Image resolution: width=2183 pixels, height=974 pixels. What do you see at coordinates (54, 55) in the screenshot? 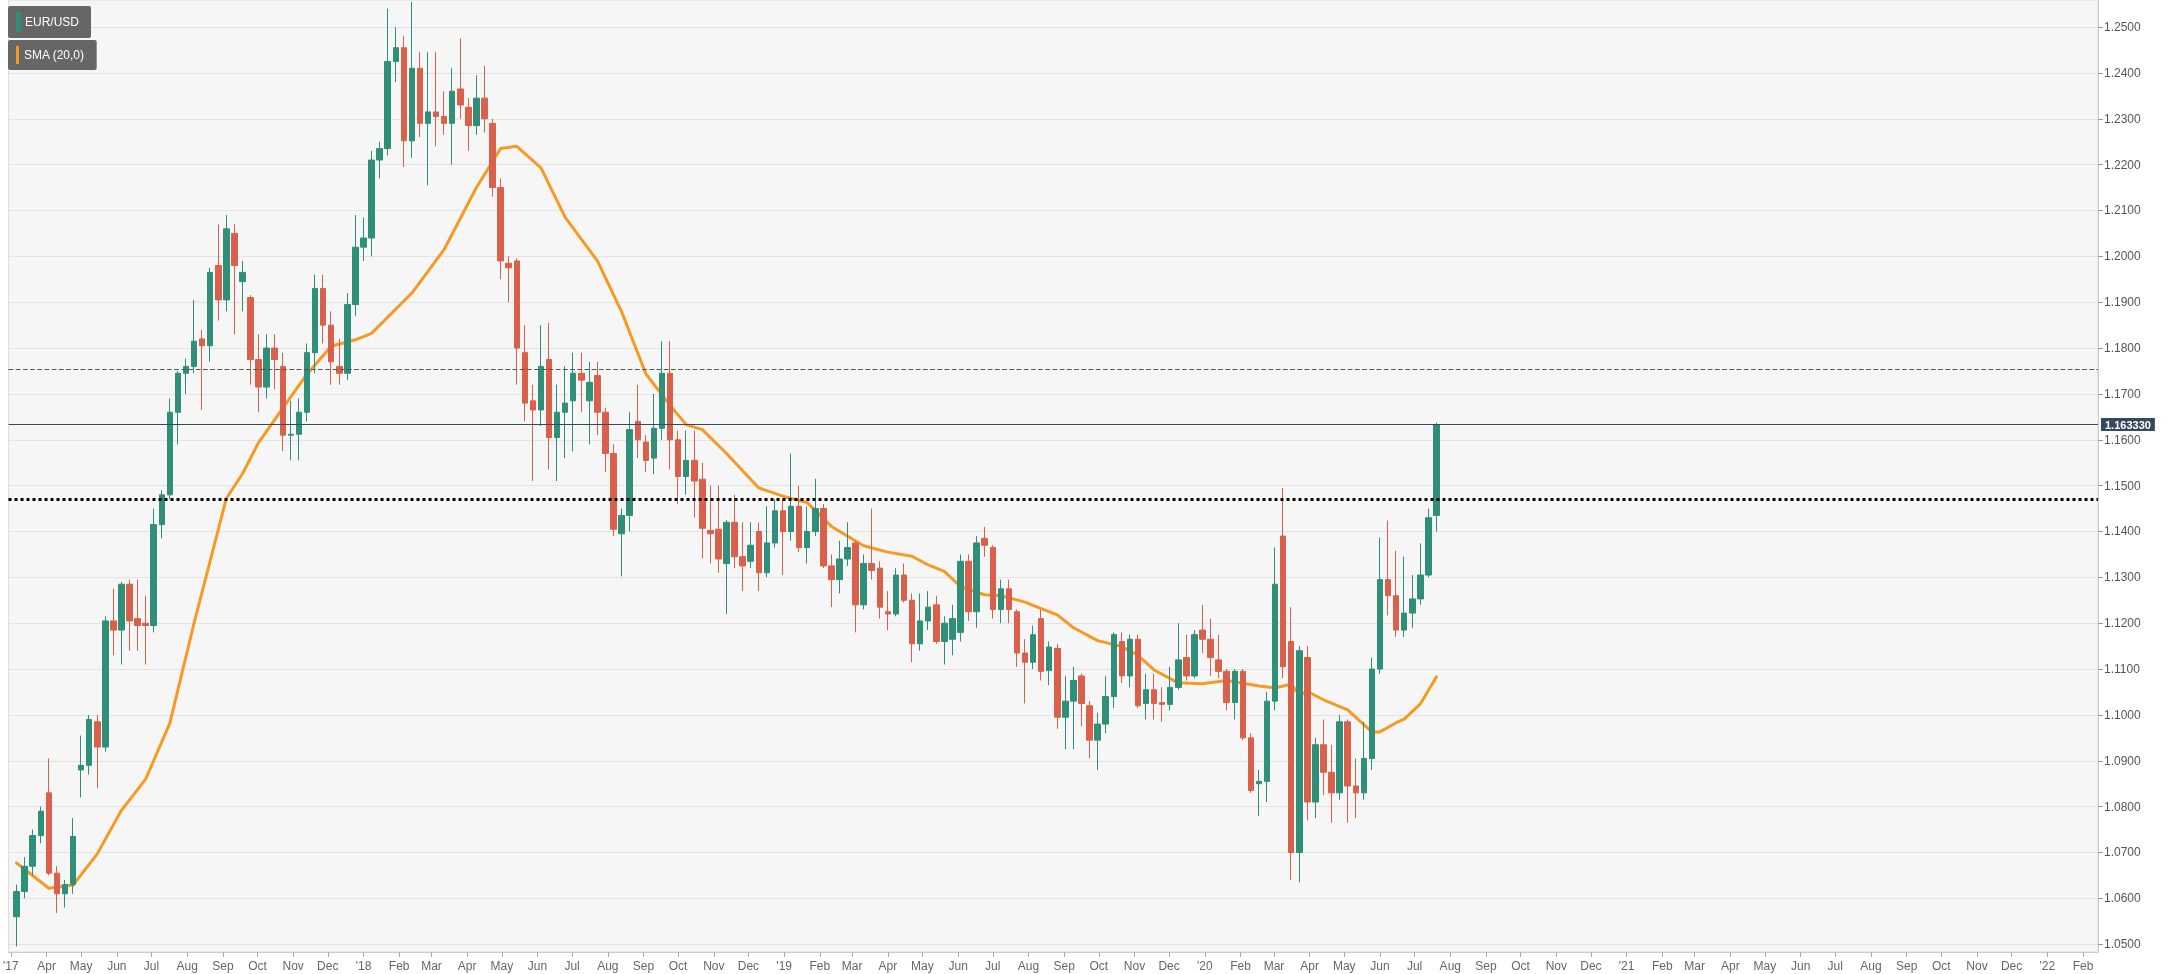
I see `legend-label: SMA (20,0)` at bounding box center [54, 55].